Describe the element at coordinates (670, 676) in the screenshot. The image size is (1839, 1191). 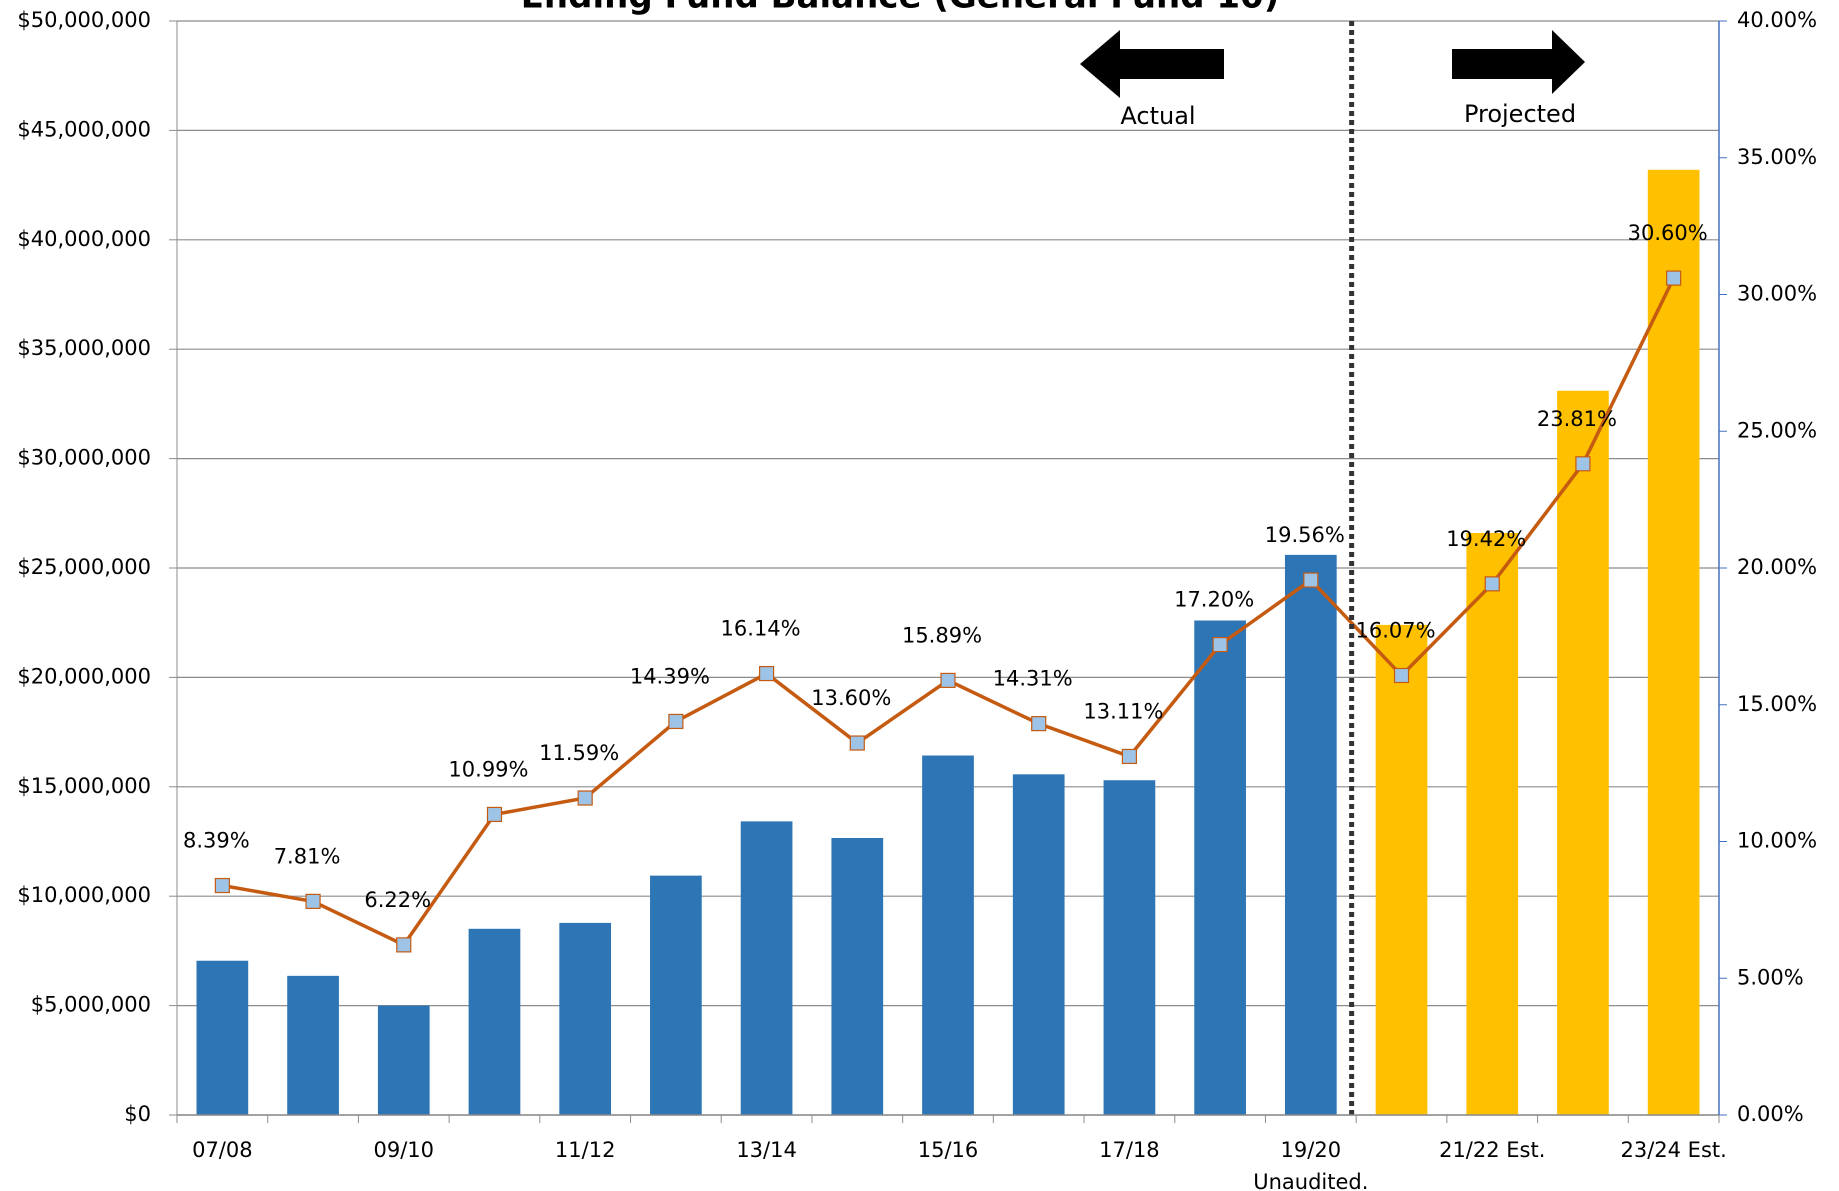
I see `data-label: 14.39%` at that location.